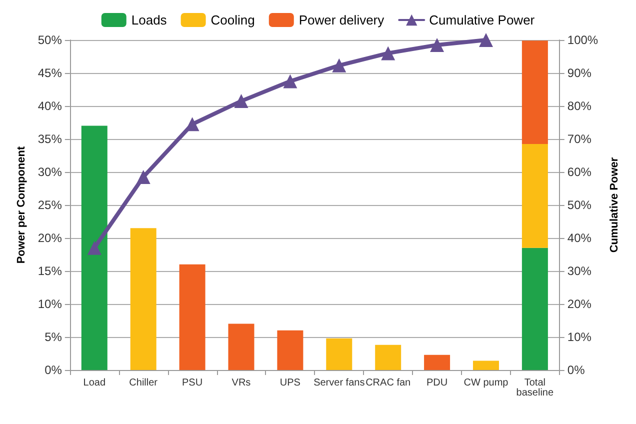 The width and height of the screenshot is (636, 424). What do you see at coordinates (614, 204) in the screenshot?
I see `y2-axis-title: Cumulative Power` at bounding box center [614, 204].